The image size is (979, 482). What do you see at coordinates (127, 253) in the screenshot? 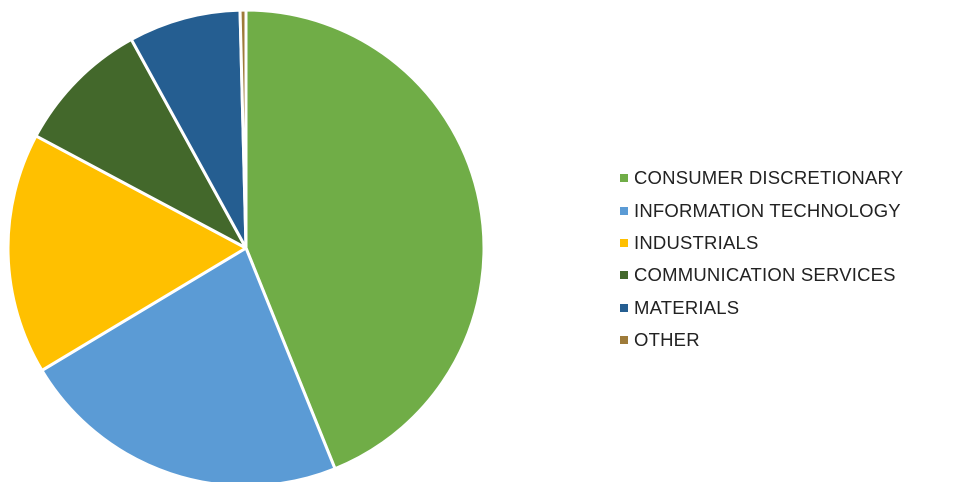
I see `pie-slice-industrials` at bounding box center [127, 253].